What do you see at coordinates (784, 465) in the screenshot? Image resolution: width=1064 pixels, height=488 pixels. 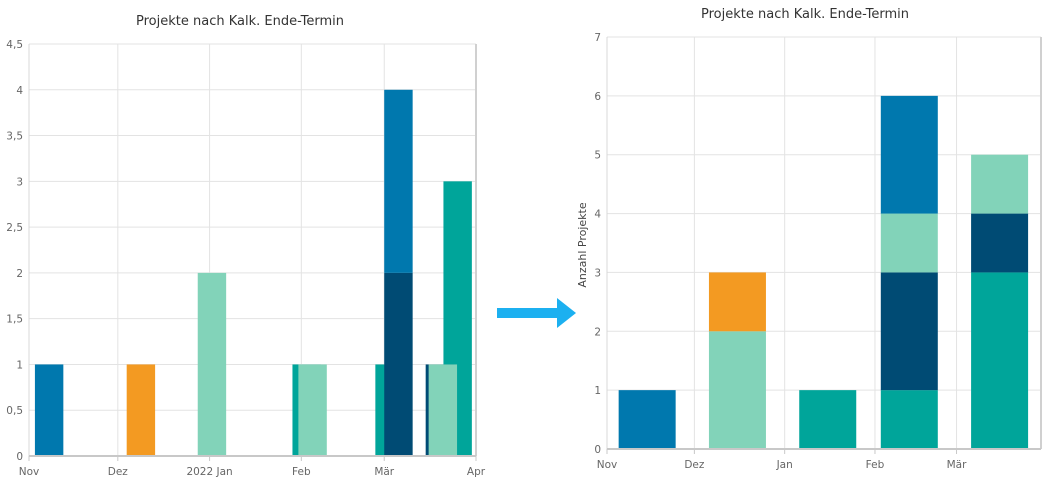 I see `x-tick-label: Jan` at bounding box center [784, 465].